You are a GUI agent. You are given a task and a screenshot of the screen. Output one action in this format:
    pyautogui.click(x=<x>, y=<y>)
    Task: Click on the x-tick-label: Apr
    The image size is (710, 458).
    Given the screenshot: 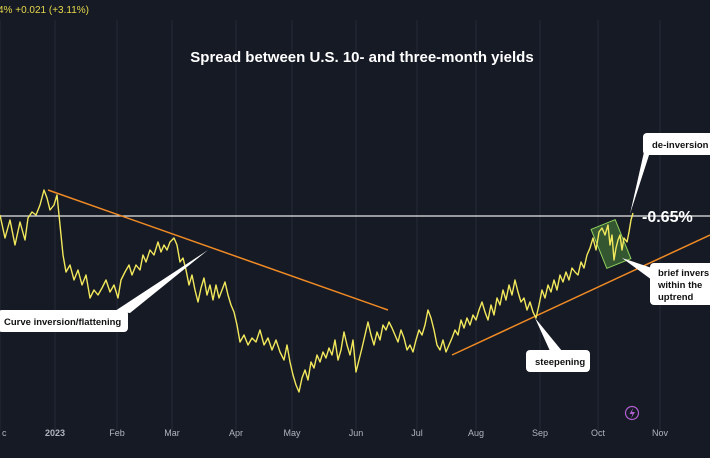 What is the action you would take?
    pyautogui.click(x=236, y=433)
    